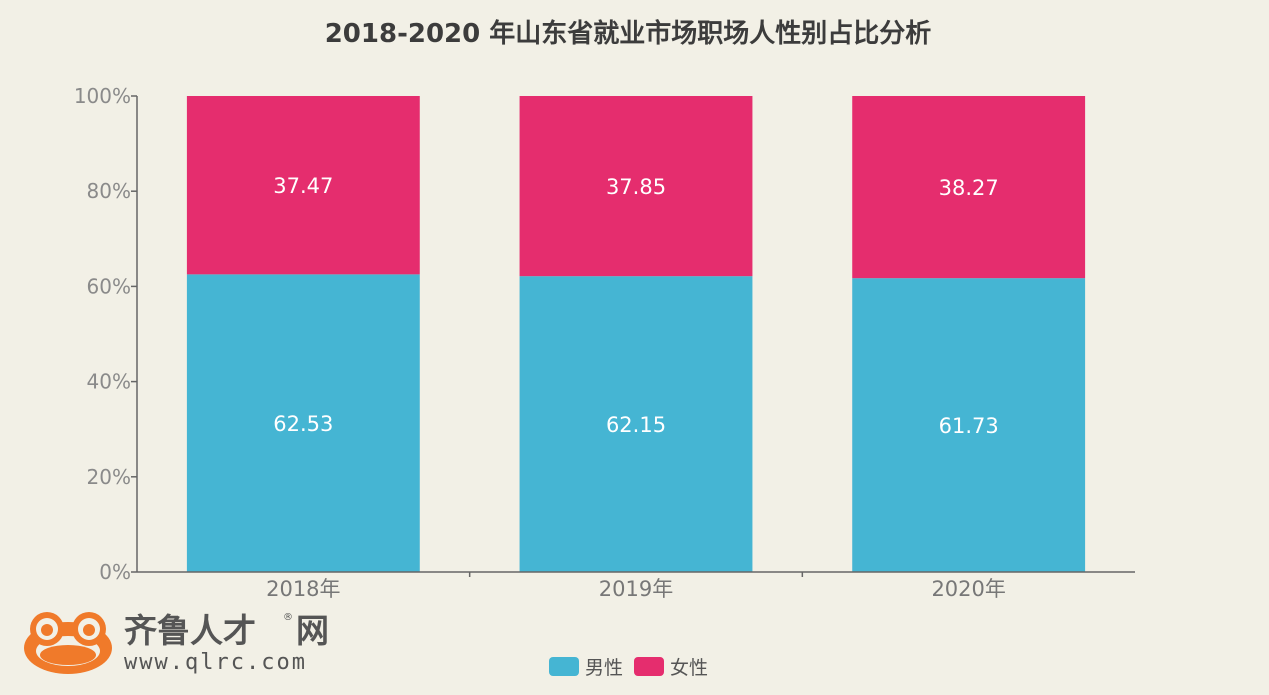 The image size is (1269, 695). I want to click on data-label-female-2: 38.27, so click(969, 188).